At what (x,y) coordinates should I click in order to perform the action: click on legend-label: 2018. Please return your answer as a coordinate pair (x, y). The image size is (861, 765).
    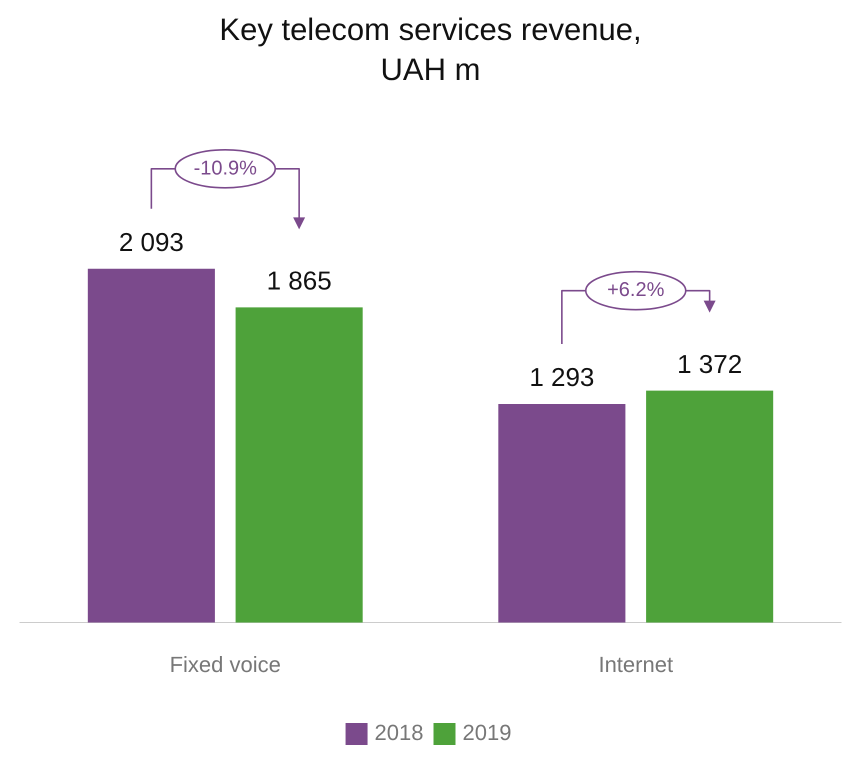
    Looking at the image, I should click on (399, 733).